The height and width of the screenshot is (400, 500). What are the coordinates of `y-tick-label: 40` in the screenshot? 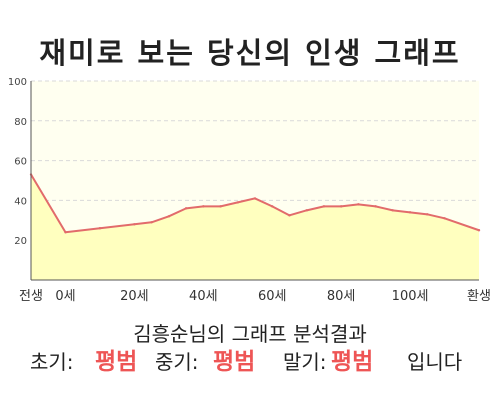 It's located at (20, 201).